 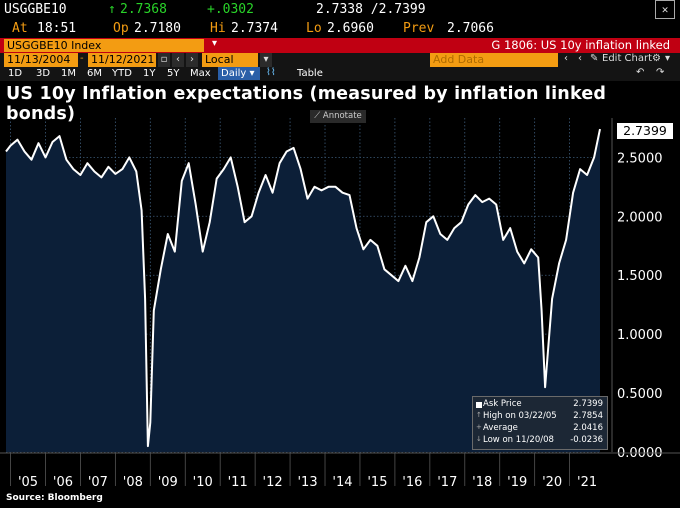 I want to click on annotate-button: ⟋ Annotate, so click(x=338, y=116).